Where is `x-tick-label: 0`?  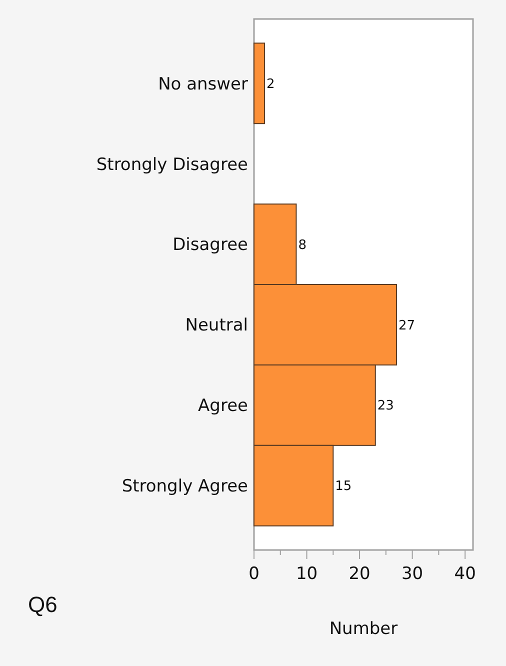 x-tick-label: 0 is located at coordinates (254, 574).